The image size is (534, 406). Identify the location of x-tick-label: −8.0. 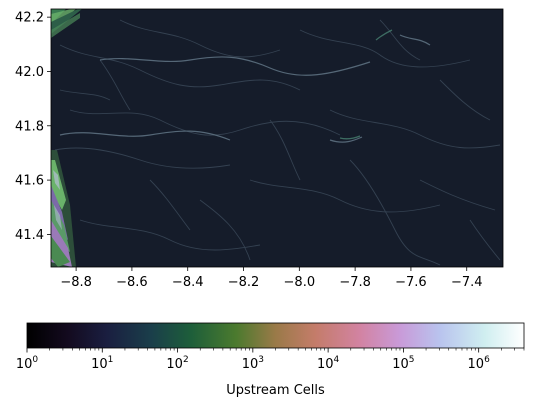
(300, 282).